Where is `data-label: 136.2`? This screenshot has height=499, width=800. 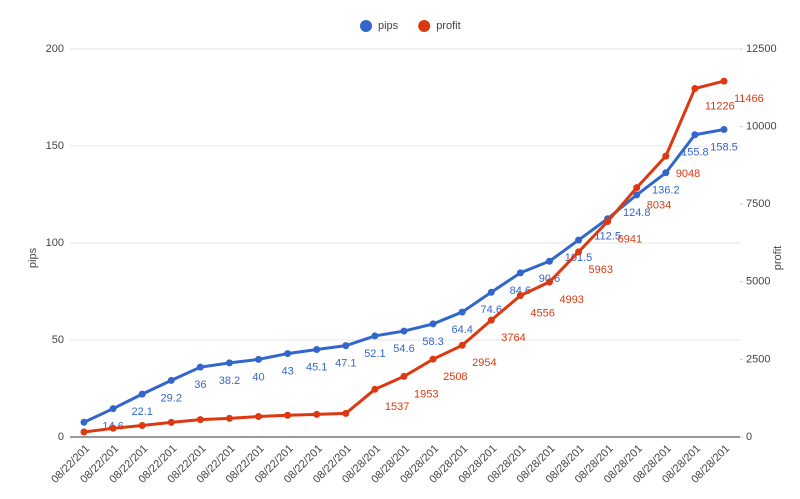
data-label: 136.2 is located at coordinates (666, 191).